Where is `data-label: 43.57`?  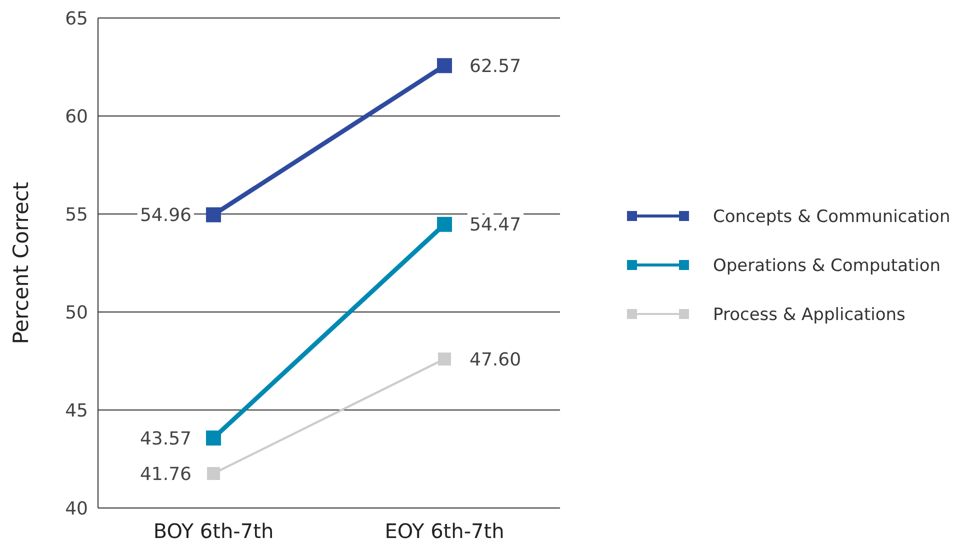 data-label: 43.57 is located at coordinates (166, 439).